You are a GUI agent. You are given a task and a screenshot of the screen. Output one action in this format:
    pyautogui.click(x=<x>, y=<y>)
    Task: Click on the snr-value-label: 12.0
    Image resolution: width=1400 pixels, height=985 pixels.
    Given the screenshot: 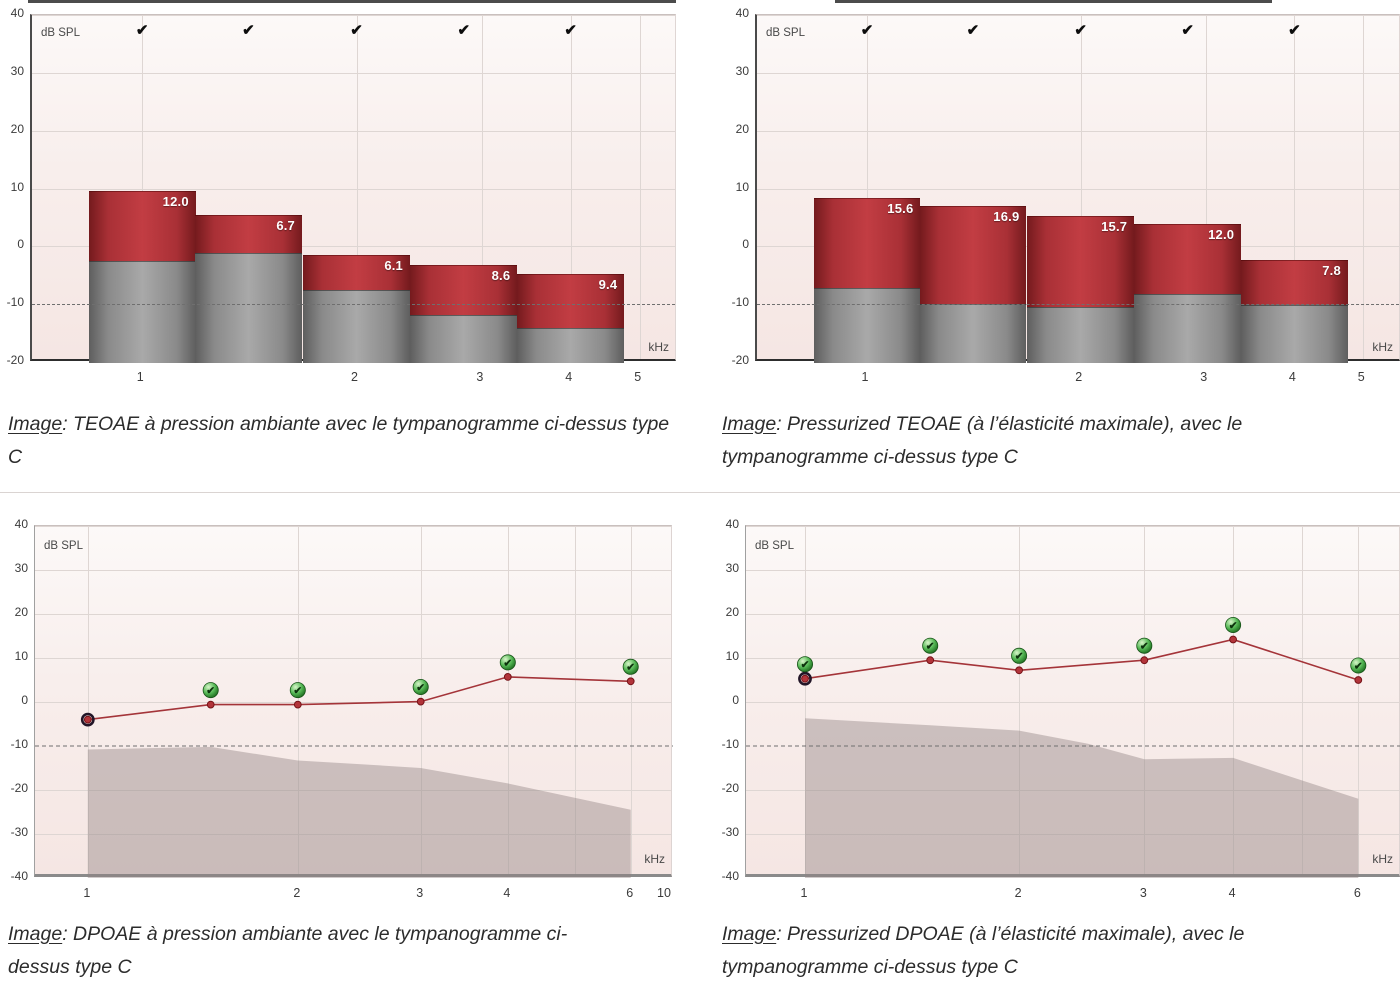 What is the action you would take?
    pyautogui.click(x=175, y=202)
    